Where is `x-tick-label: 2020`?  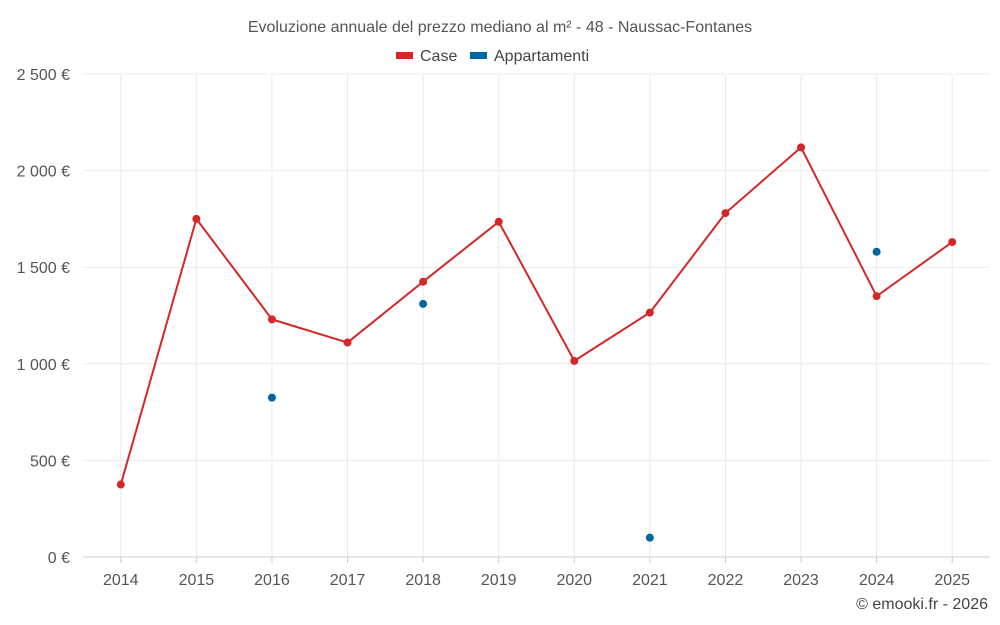
x-tick-label: 2020 is located at coordinates (574, 580).